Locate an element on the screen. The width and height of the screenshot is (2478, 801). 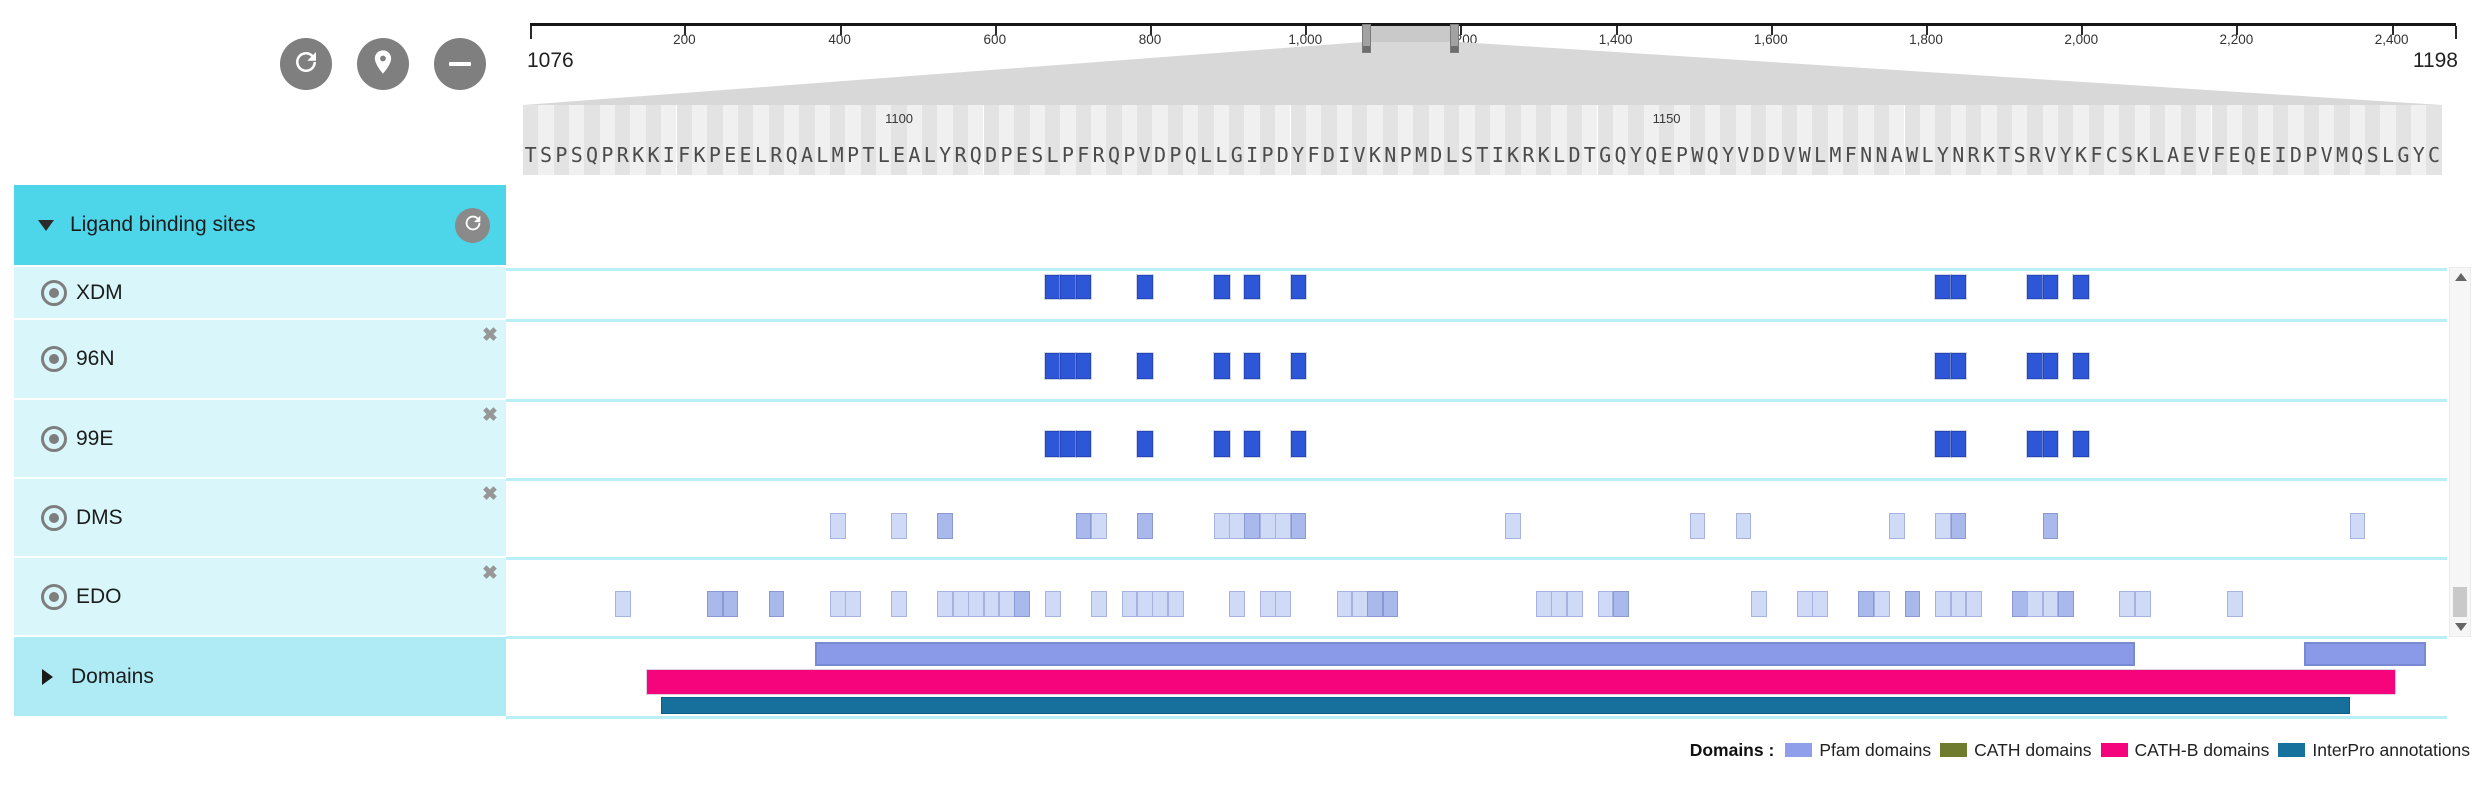
cath-b-domain-bar is located at coordinates (1520, 682).